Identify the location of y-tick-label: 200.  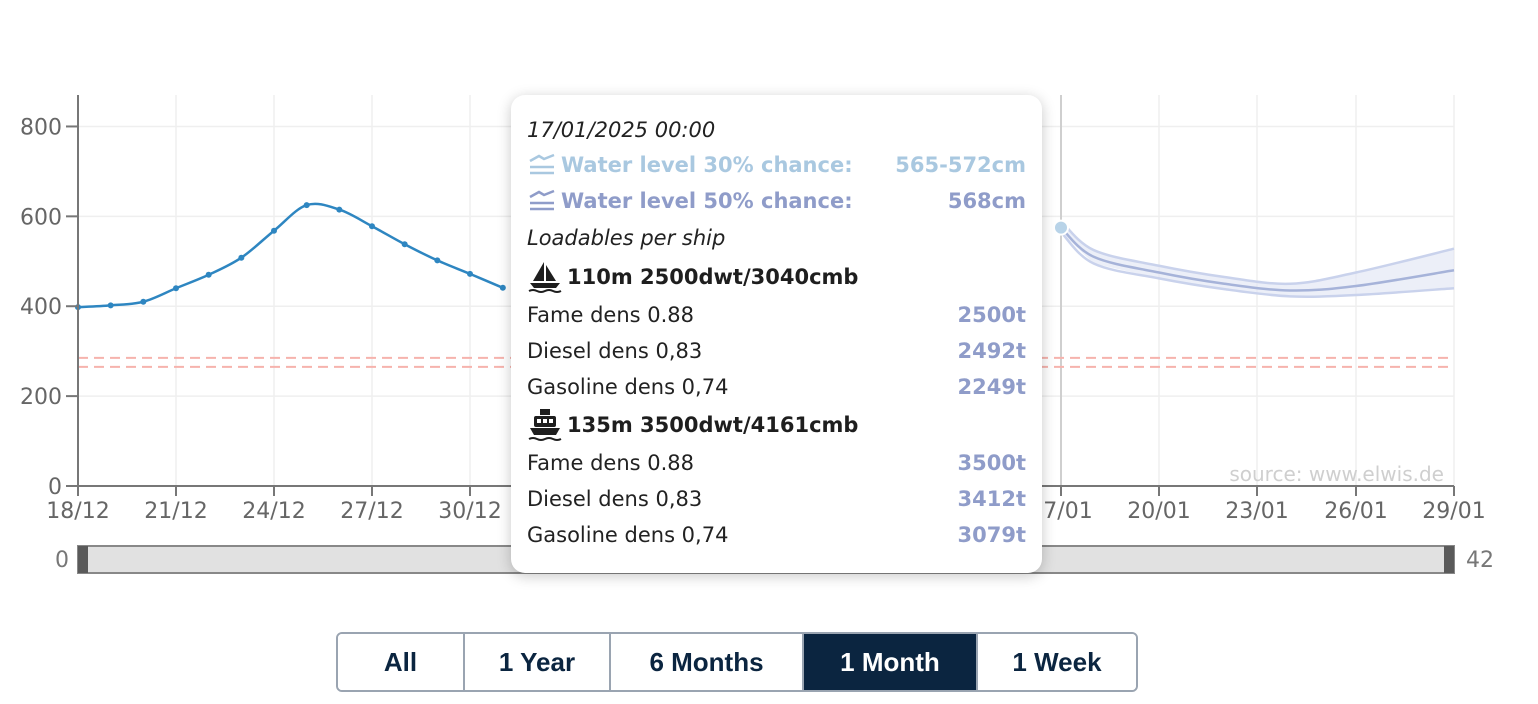
(41, 397).